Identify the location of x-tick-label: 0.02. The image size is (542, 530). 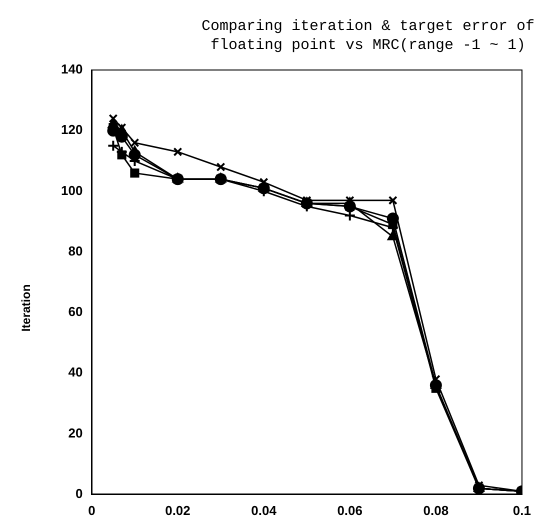
(177, 510).